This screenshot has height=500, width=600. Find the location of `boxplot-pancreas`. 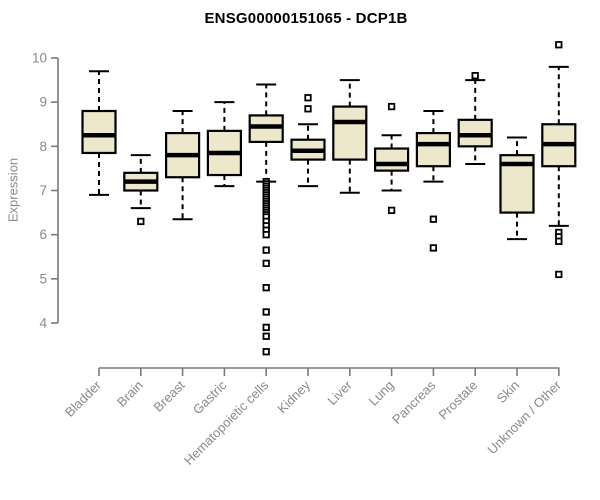

boxplot-pancreas is located at coordinates (433, 181).